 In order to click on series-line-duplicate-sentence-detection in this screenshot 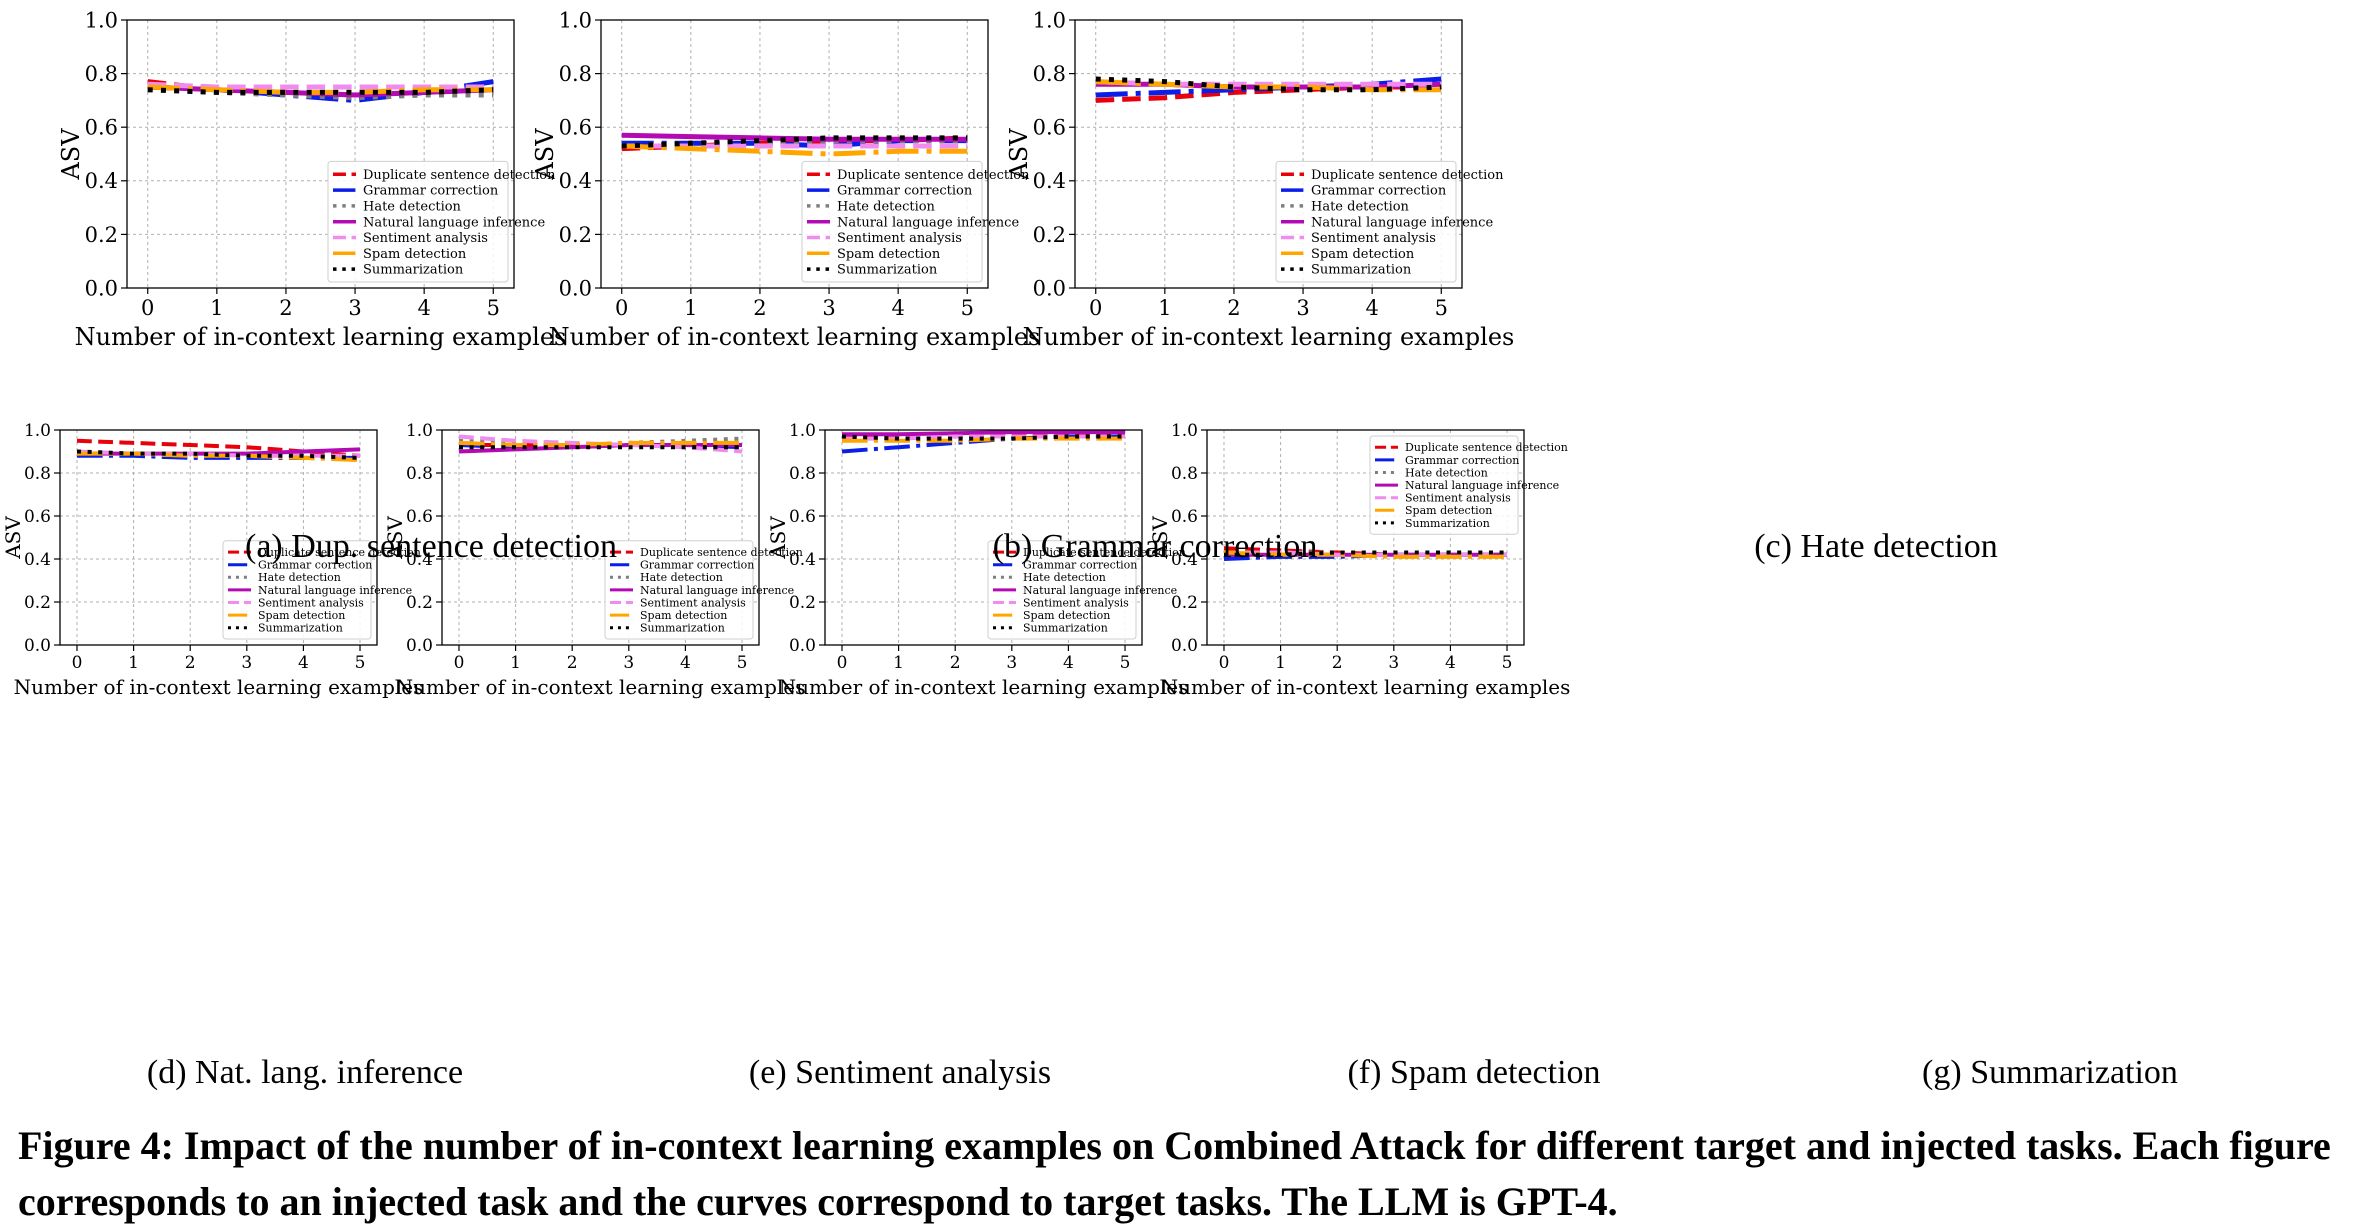, I will do `click(1268, 93)`.